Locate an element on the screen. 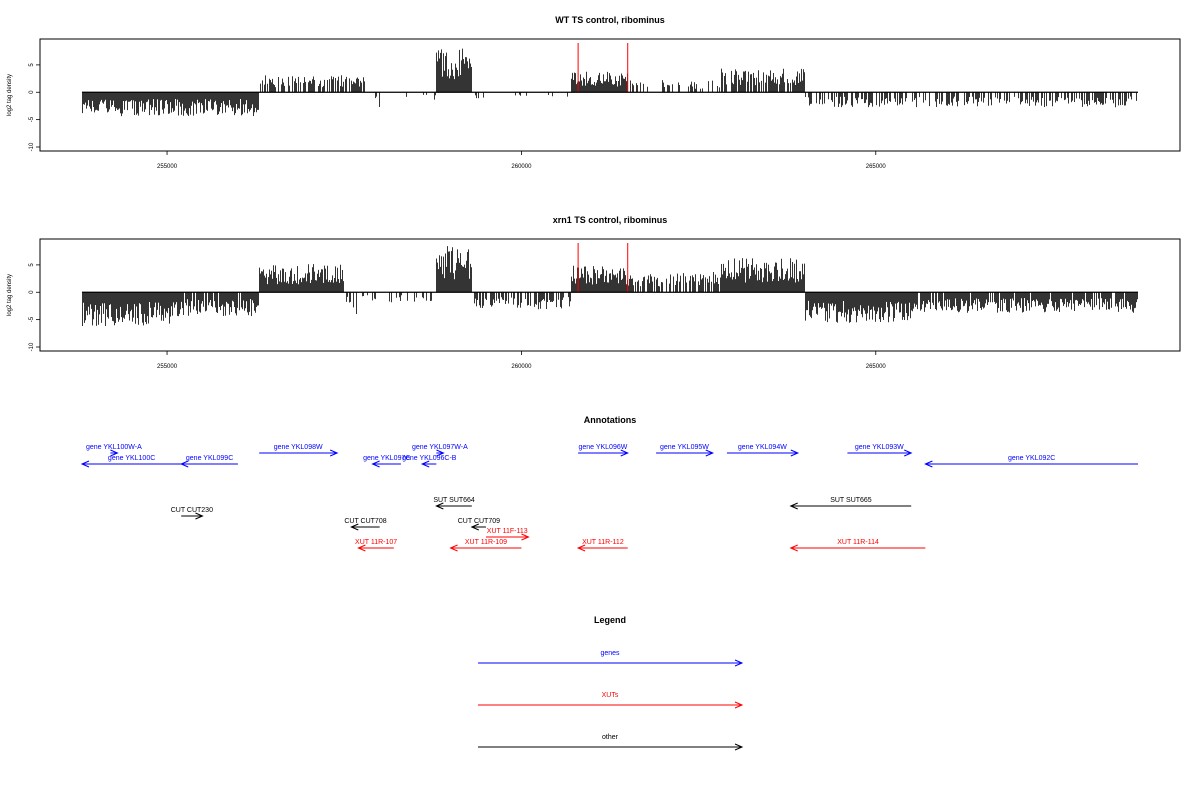  annotation-feature: gene YKL099C is located at coordinates (208, 461).